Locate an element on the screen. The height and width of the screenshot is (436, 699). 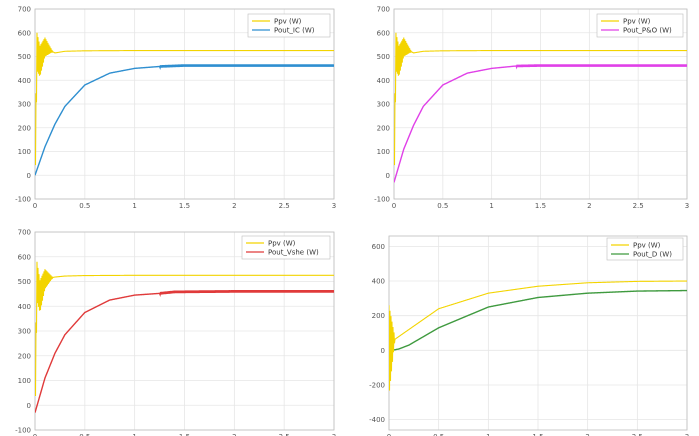
legend-label: Pout_D (W) is located at coordinates (652, 255).